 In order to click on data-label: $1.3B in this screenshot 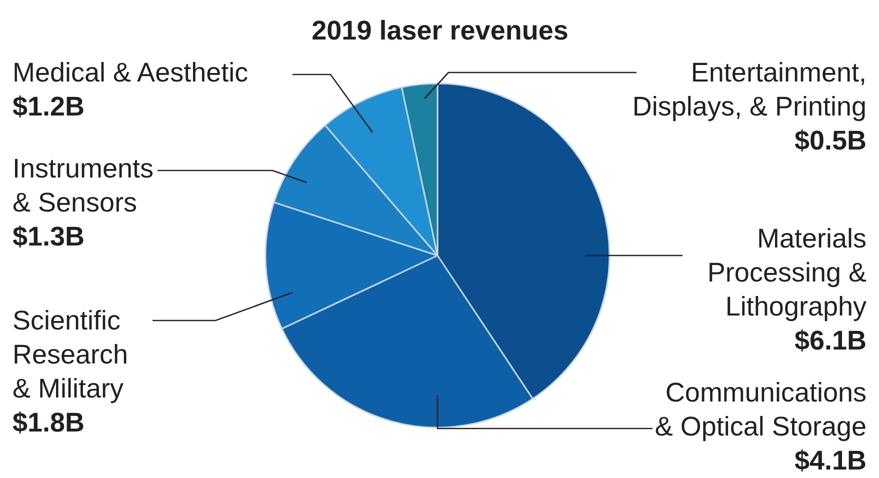, I will do `click(48, 237)`.